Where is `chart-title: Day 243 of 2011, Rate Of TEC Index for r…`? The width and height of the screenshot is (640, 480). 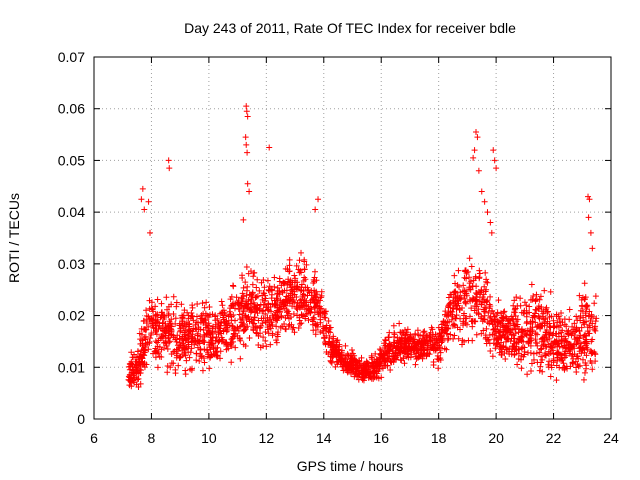 chart-title: Day 243 of 2011, Rate Of TEC Index for r… is located at coordinates (350, 28).